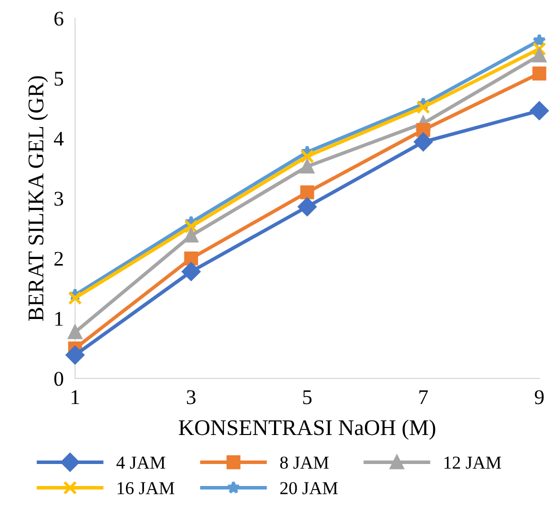 Image resolution: width=556 pixels, height=522 pixels. I want to click on y-tick-label: 6, so click(59, 19).